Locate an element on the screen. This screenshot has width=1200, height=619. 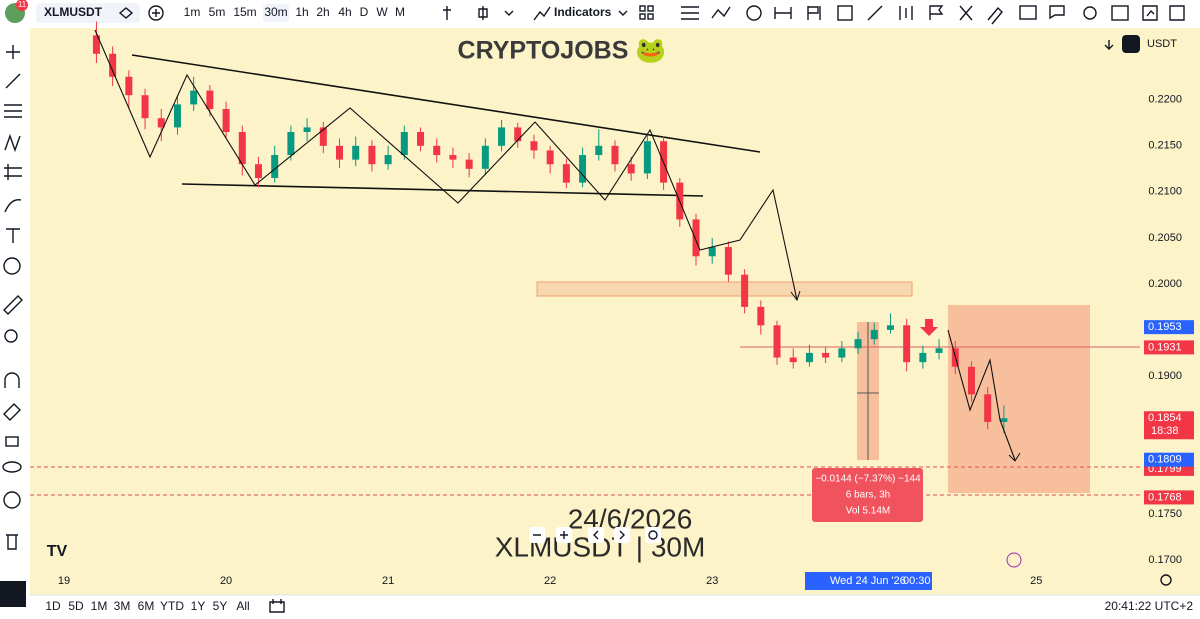
auto-scale is located at coordinates (1131, 44).